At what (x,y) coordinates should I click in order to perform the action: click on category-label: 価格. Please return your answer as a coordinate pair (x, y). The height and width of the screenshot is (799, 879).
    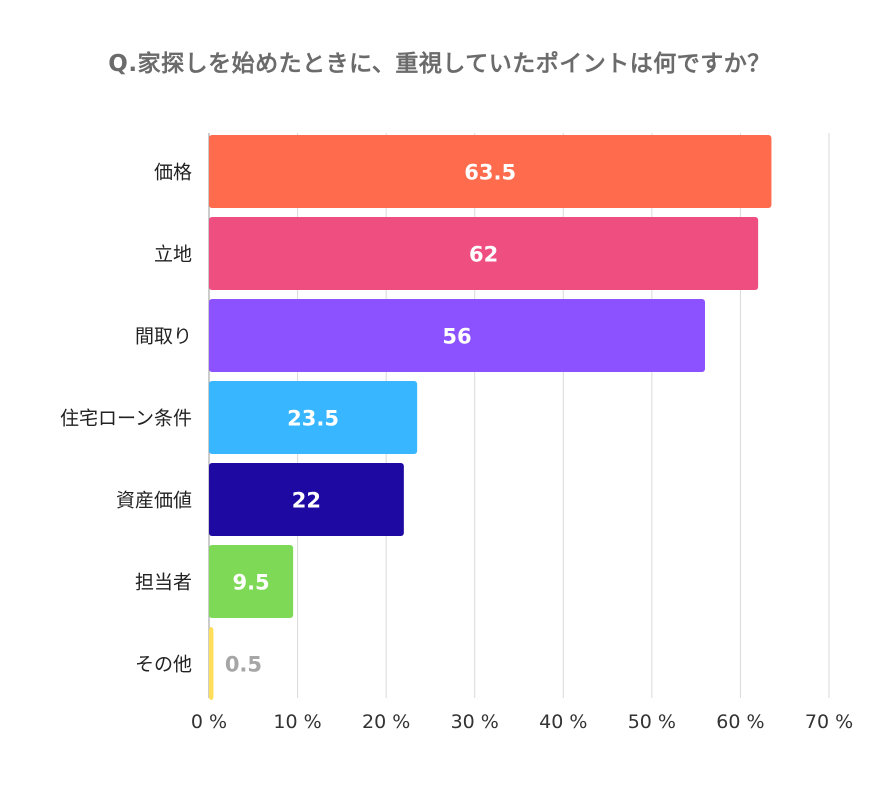
    Looking at the image, I should click on (173, 173).